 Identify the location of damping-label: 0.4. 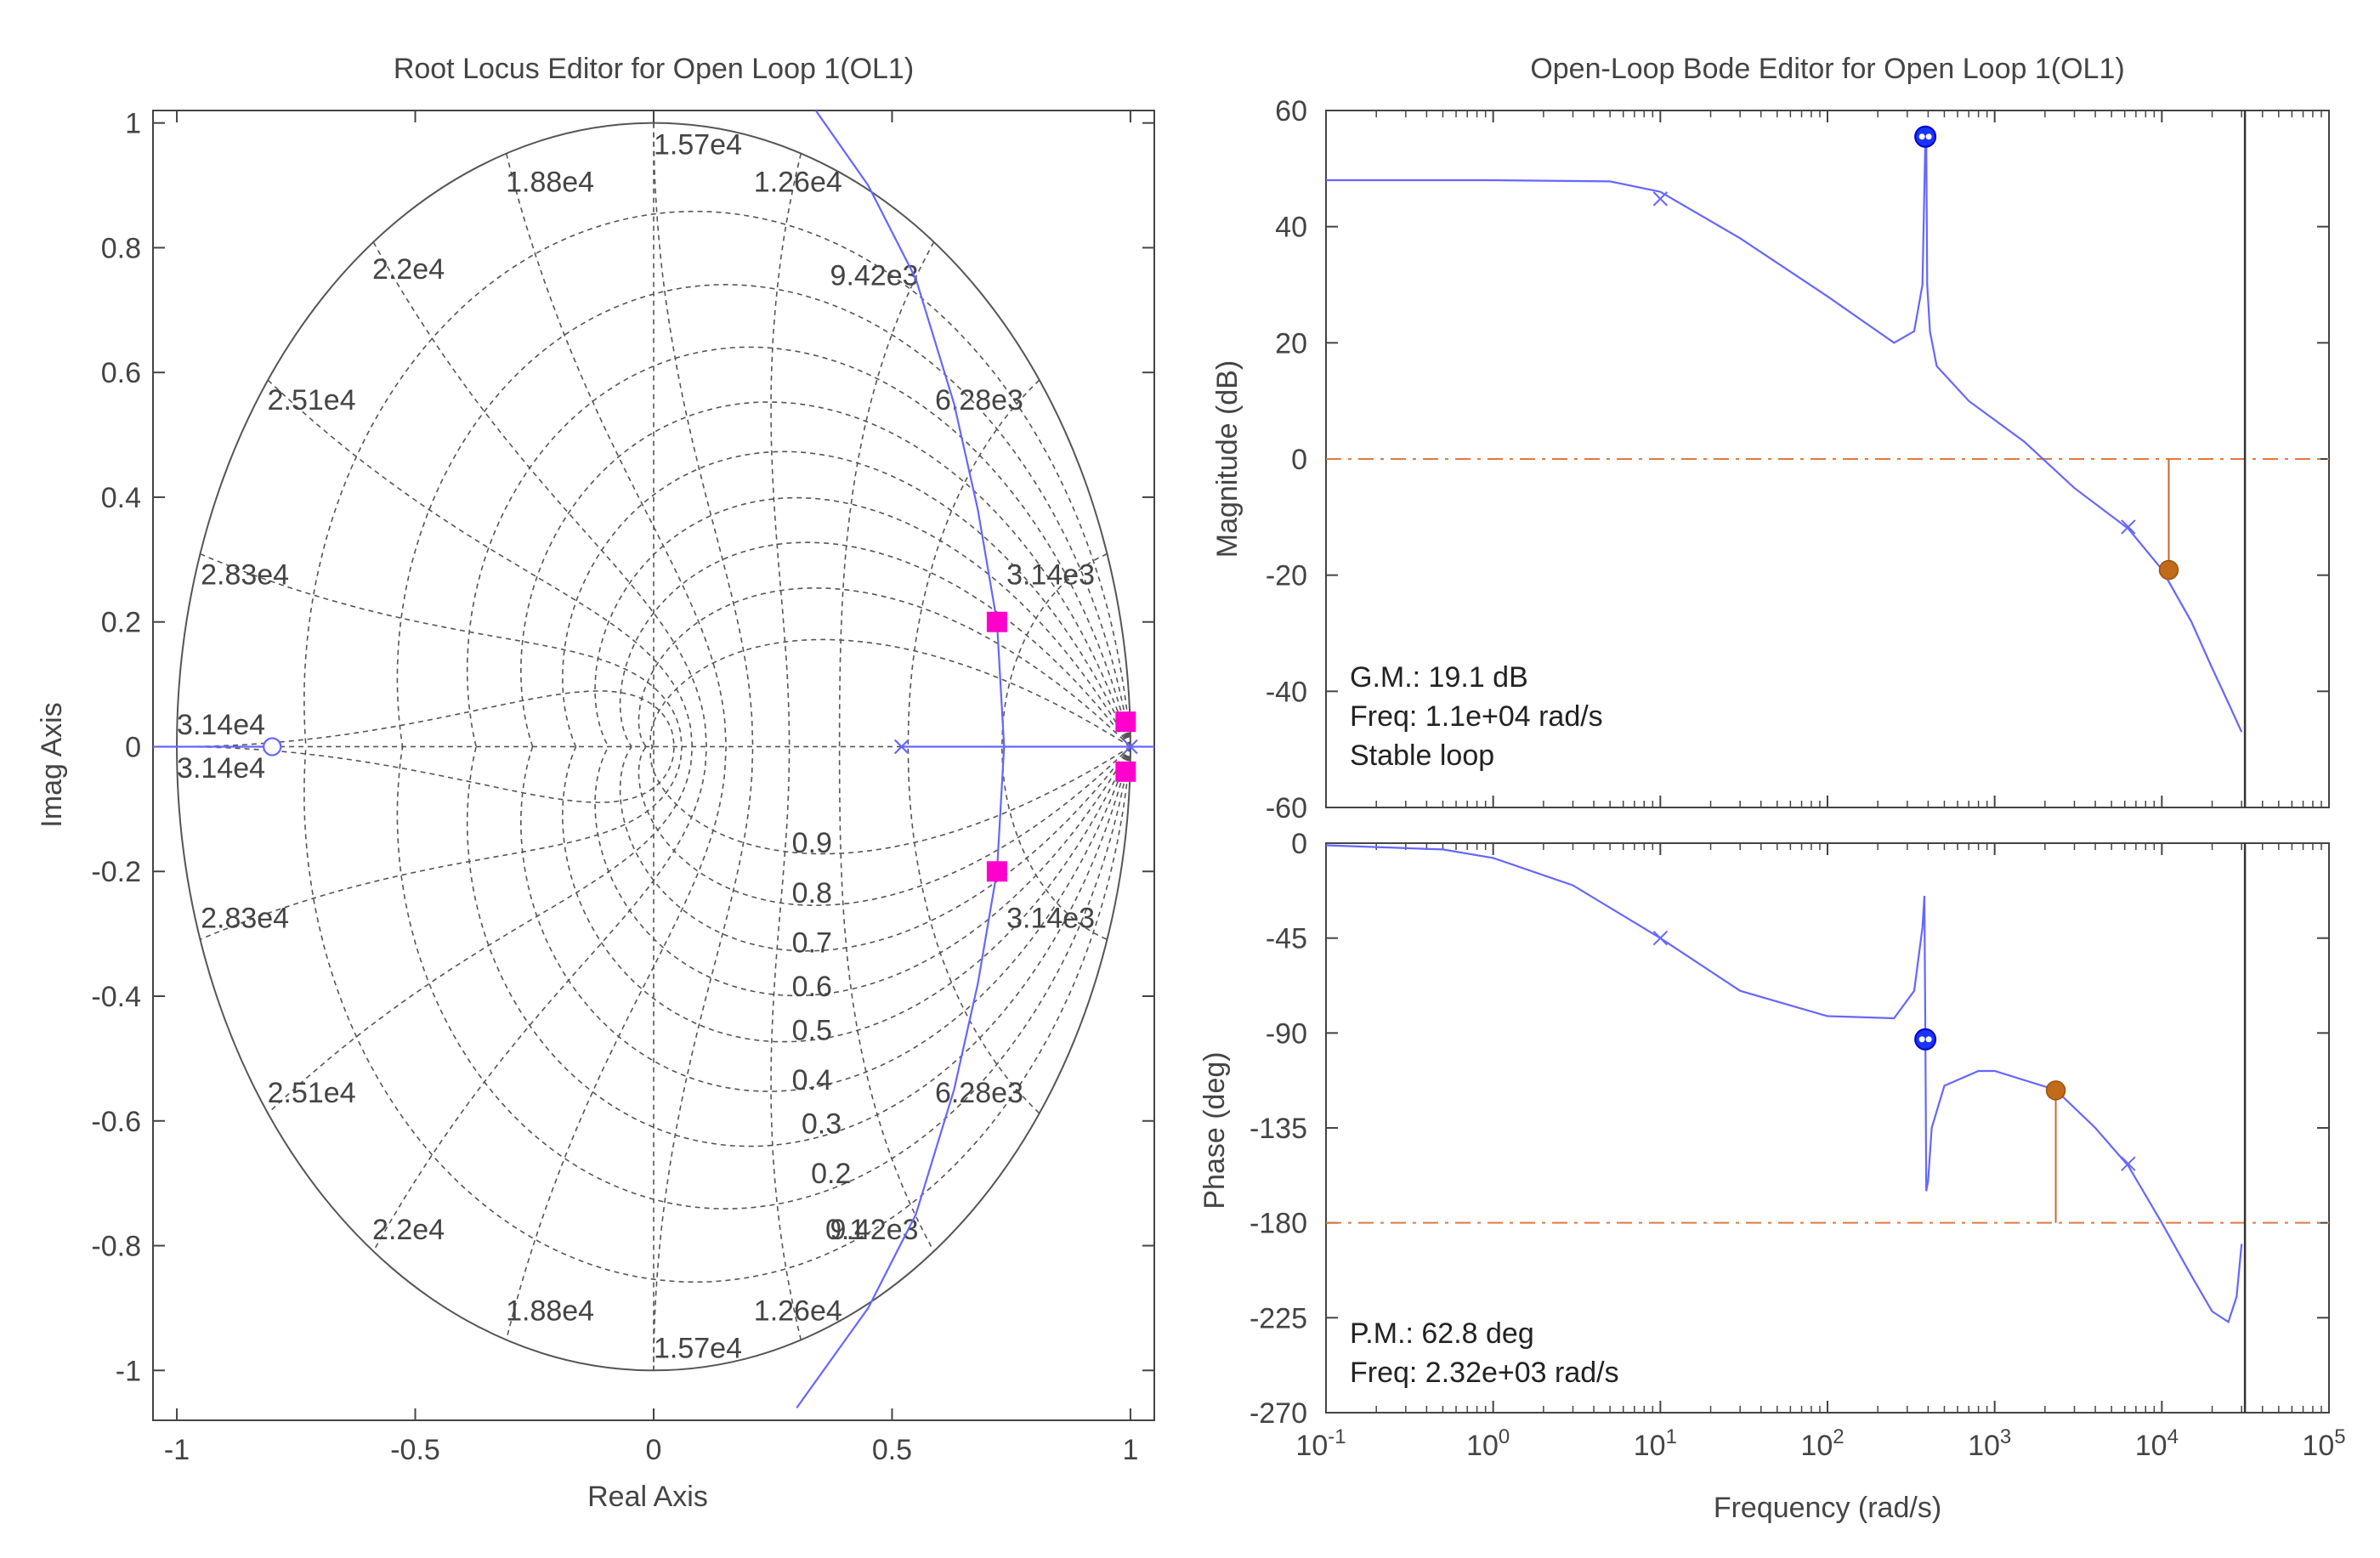
(812, 1080).